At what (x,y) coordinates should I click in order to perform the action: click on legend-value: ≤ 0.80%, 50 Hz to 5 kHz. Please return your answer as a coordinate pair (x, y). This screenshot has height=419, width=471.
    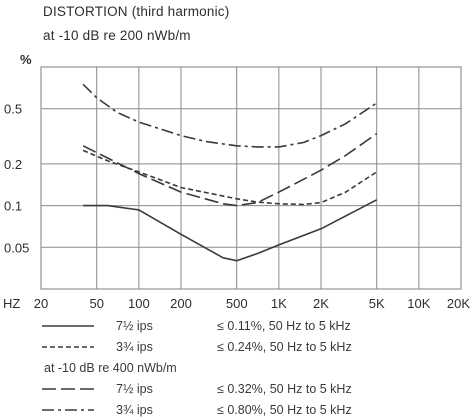
    Looking at the image, I should click on (284, 410).